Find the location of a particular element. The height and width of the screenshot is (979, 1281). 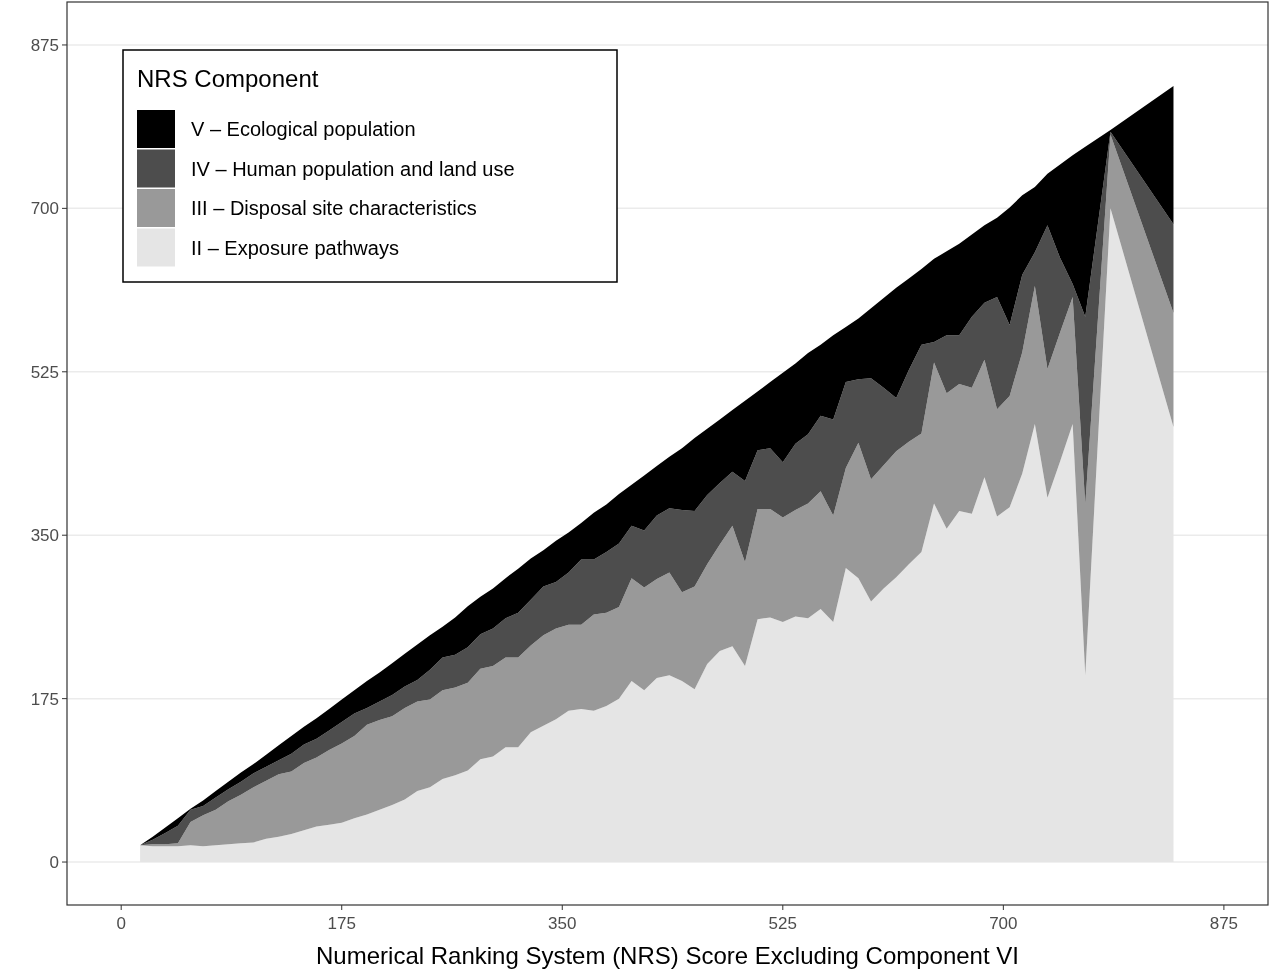

legend-title: NRS Component is located at coordinates (228, 78).